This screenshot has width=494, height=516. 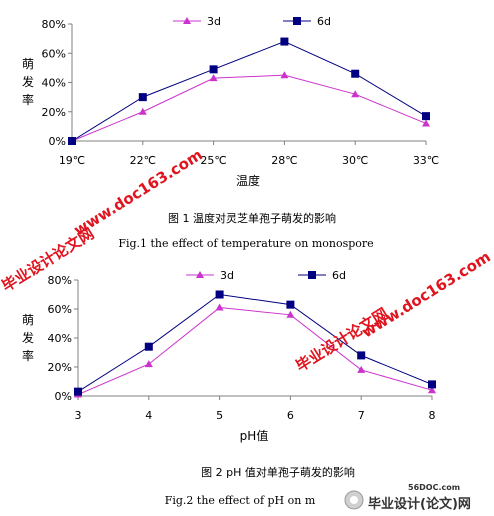 What do you see at coordinates (143, 160) in the screenshot?
I see `x-tick-label: 22℃` at bounding box center [143, 160].